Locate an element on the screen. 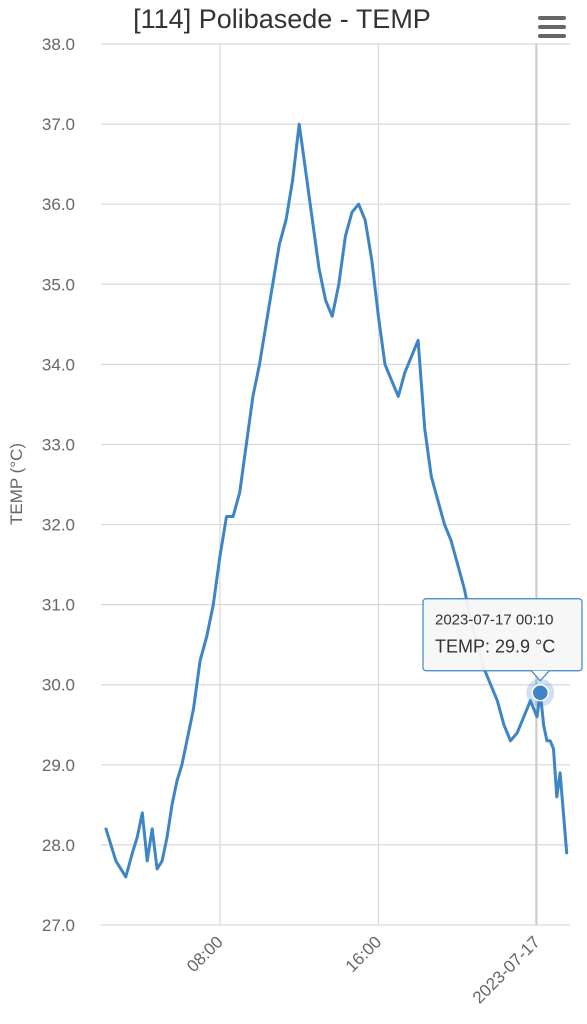 The image size is (587, 1024). x-tick-label: 16:00 is located at coordinates (364, 954).